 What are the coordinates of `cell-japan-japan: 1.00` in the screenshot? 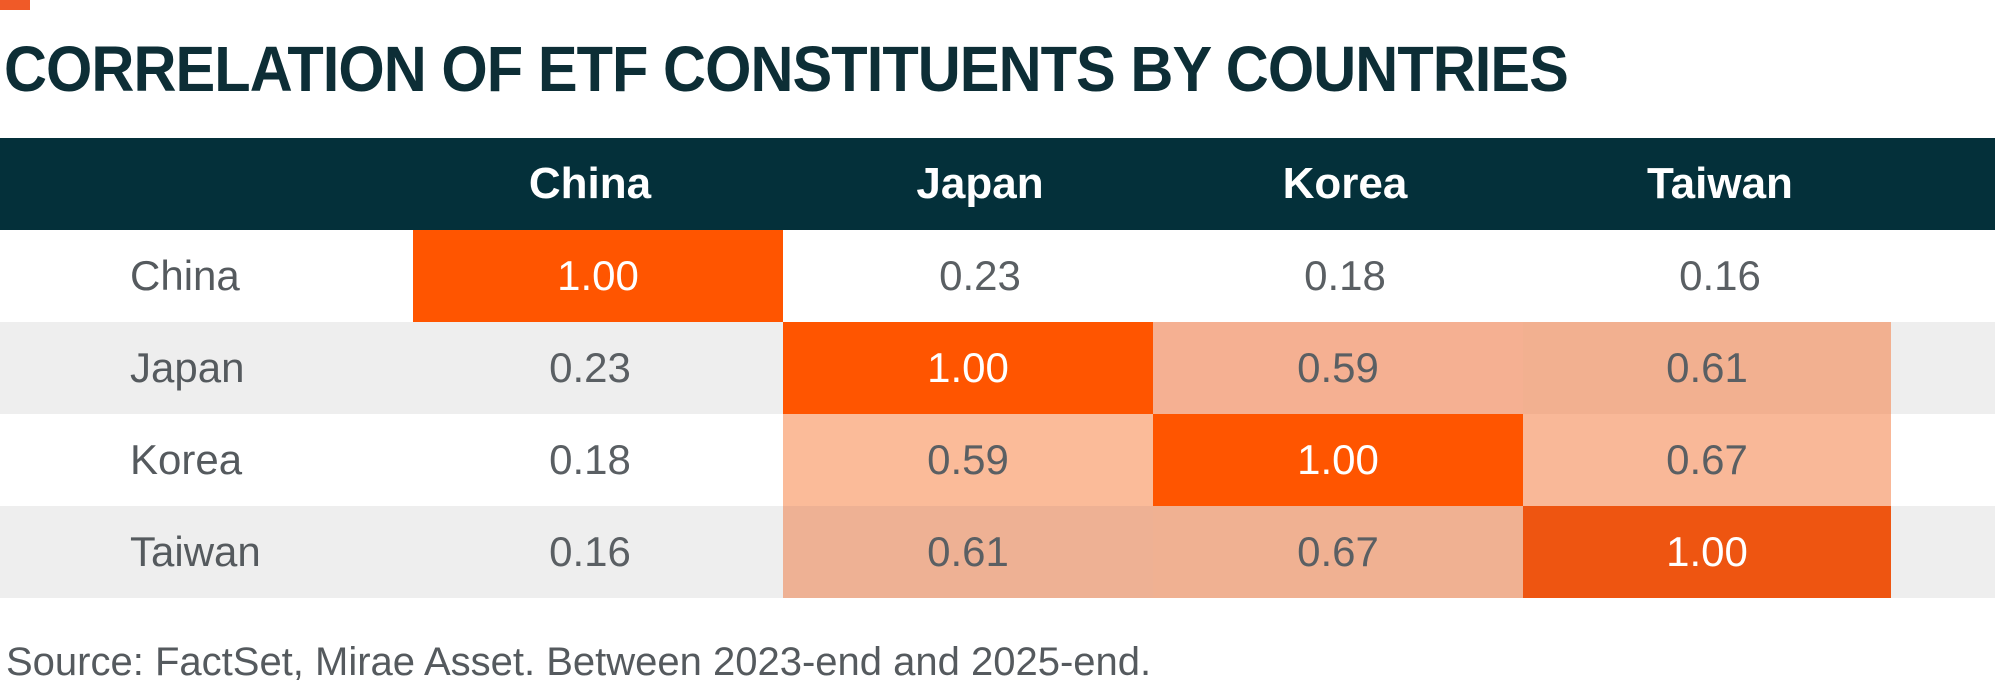 It's located at (968, 368).